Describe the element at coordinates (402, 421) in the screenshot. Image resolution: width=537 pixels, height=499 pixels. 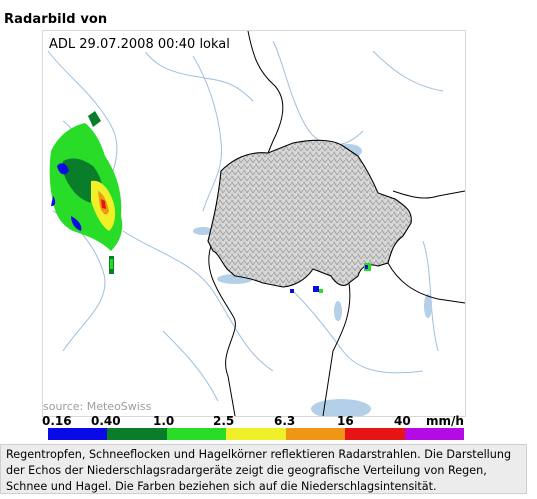
I see `scale-label: 40` at that location.